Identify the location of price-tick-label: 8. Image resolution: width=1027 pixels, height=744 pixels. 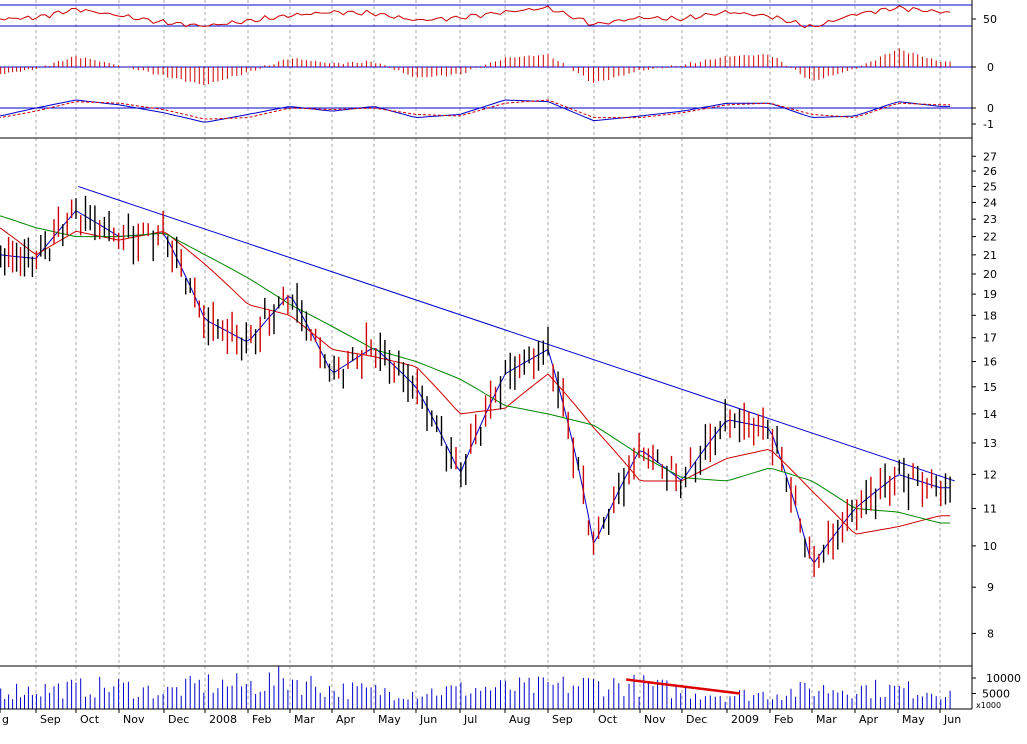
(990, 633).